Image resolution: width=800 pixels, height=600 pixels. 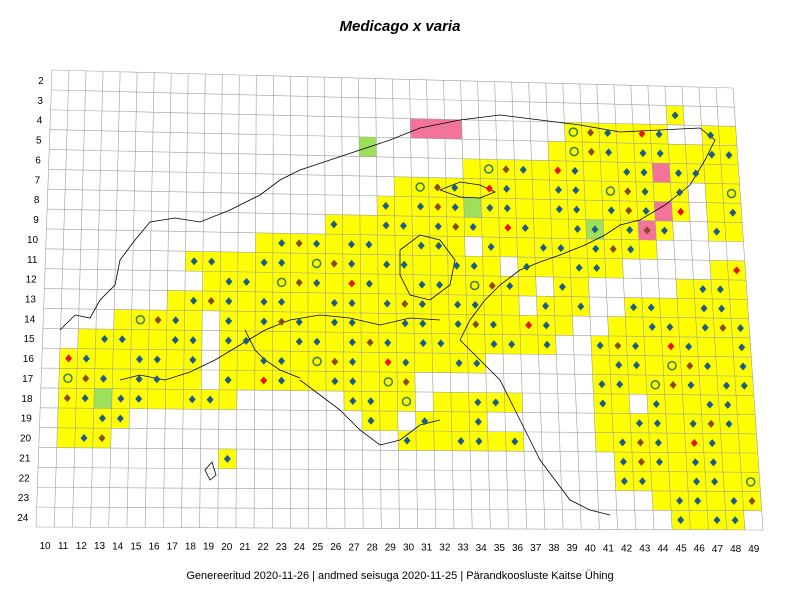 I want to click on column-tick-label: 46, so click(x=700, y=549).